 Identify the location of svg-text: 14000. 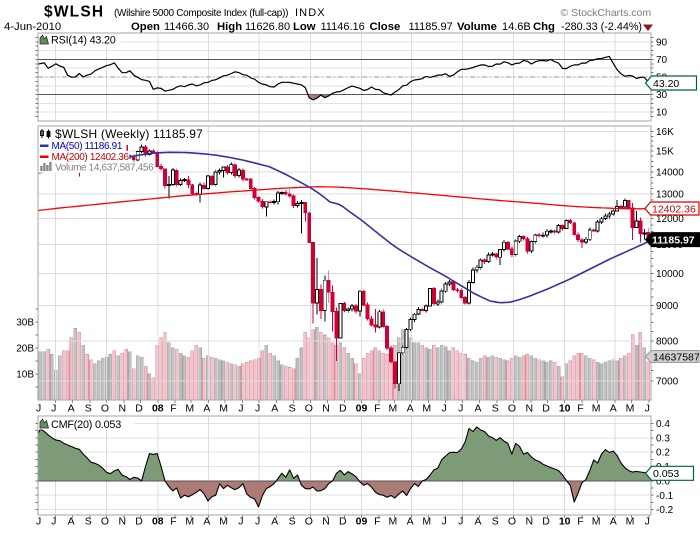
(670, 172).